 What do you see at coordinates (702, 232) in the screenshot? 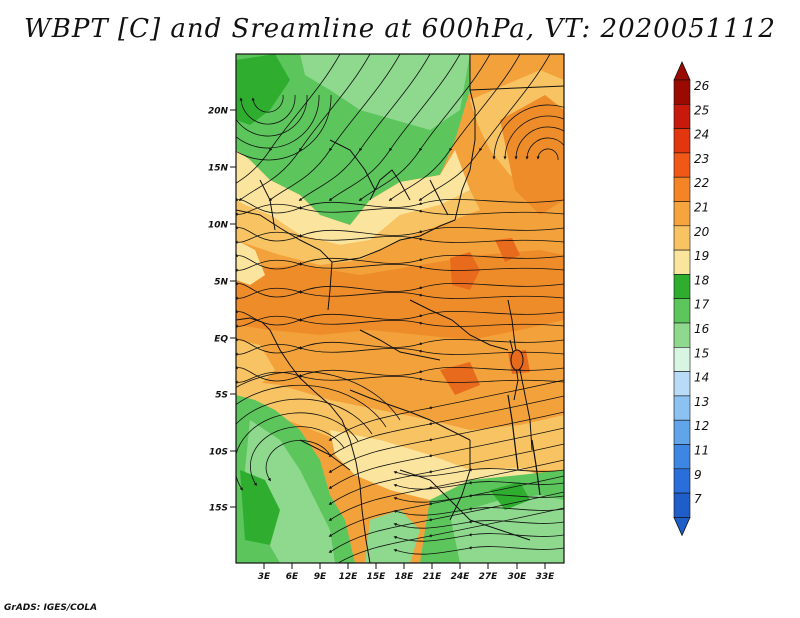
I see `colorbar-label: 20` at bounding box center [702, 232].